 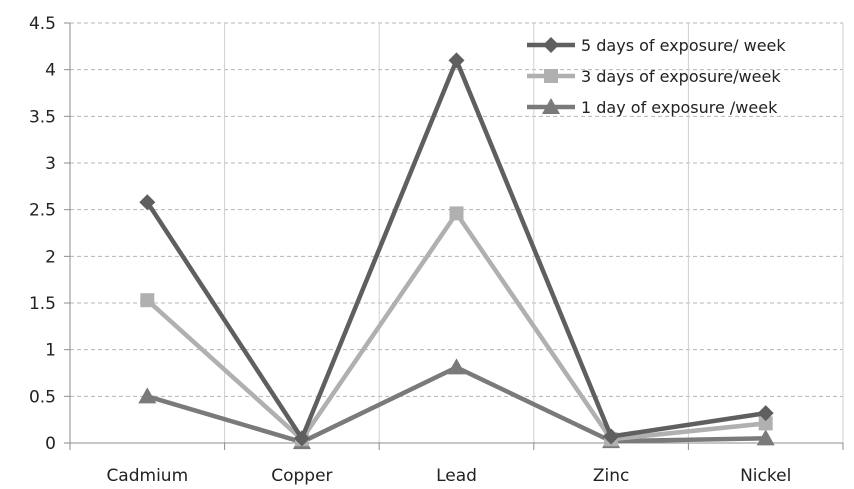 What do you see at coordinates (683, 45) in the screenshot?
I see `legend-label: 5 days of exposure/ week` at bounding box center [683, 45].